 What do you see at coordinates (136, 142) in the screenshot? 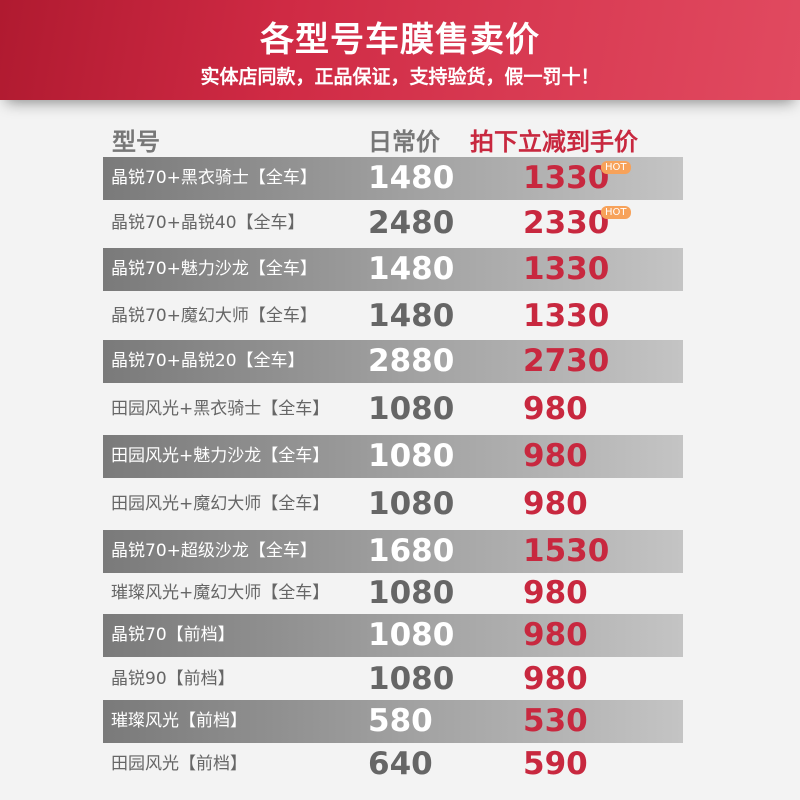
I see `header-model: 型号` at bounding box center [136, 142].